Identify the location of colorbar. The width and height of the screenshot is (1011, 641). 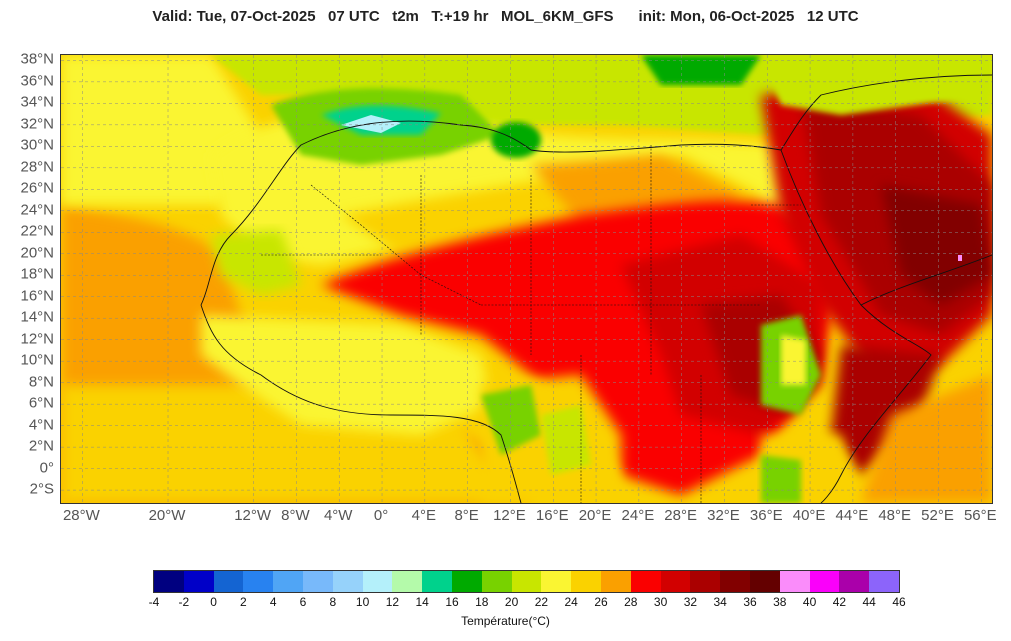
(526, 581).